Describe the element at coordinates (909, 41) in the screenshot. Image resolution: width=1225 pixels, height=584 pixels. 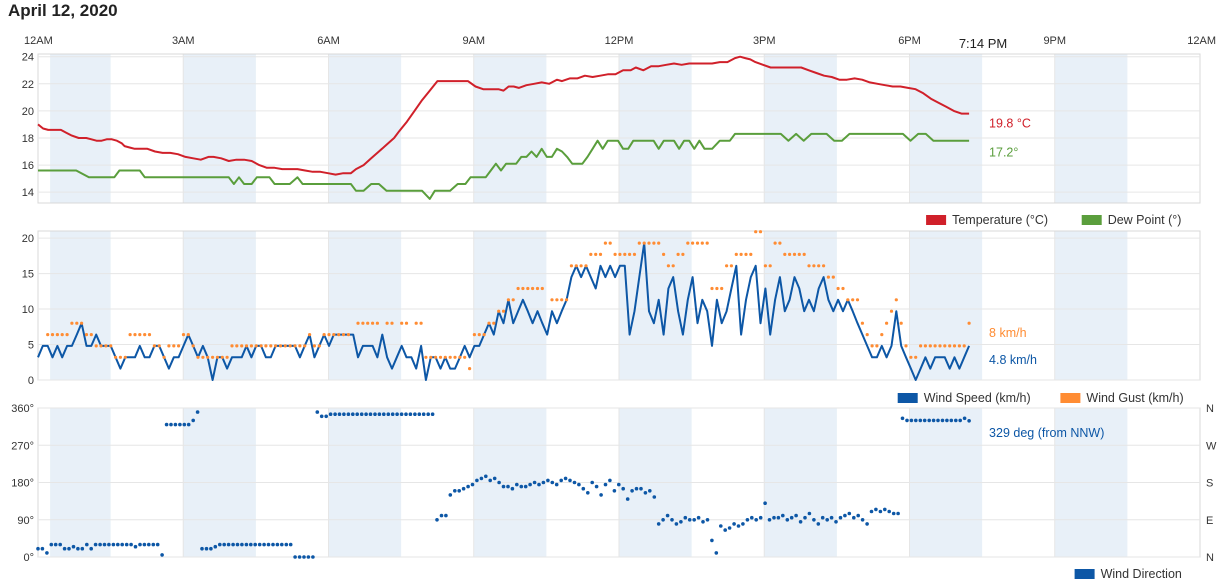
I see `x-tick-label: 6PM` at that location.